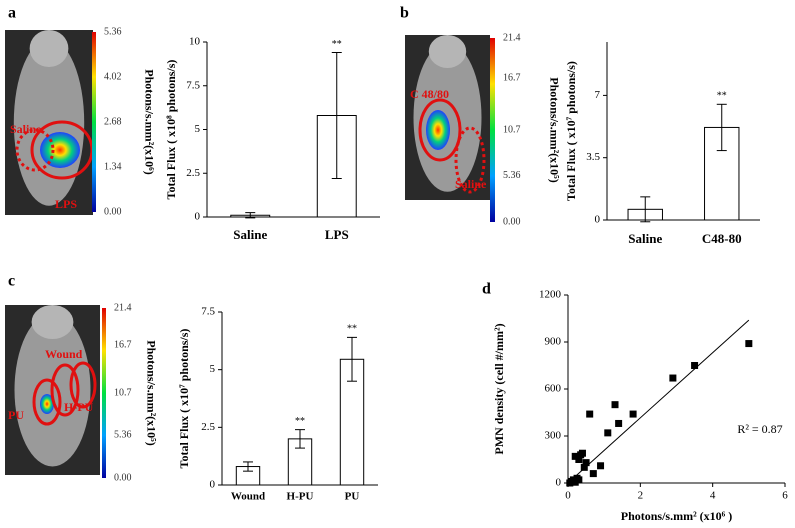 This screenshot has width=795, height=528. What do you see at coordinates (641, 496) in the screenshot?
I see `x-tick-label: 2` at bounding box center [641, 496].